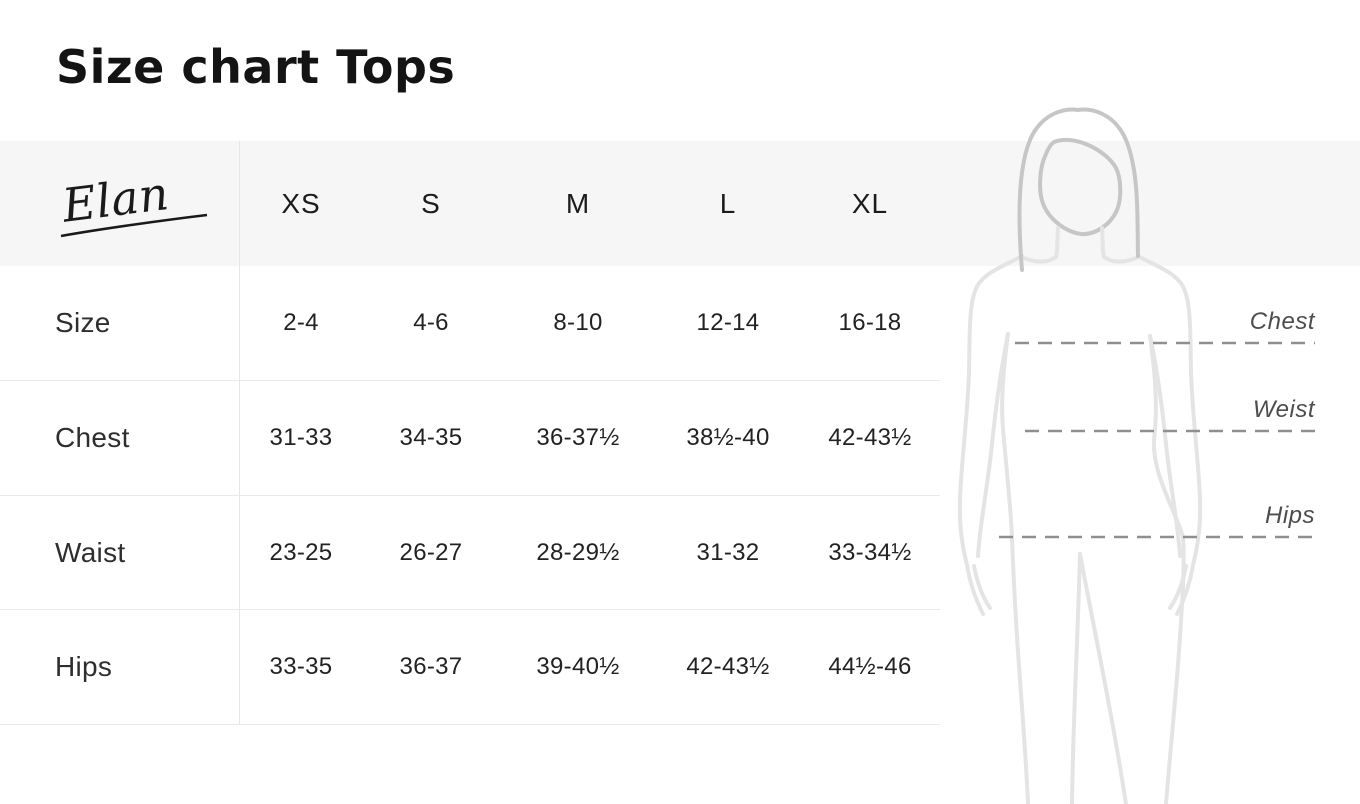 This screenshot has width=1360, height=804. I want to click on row-label-hips: Hips, so click(120, 667).